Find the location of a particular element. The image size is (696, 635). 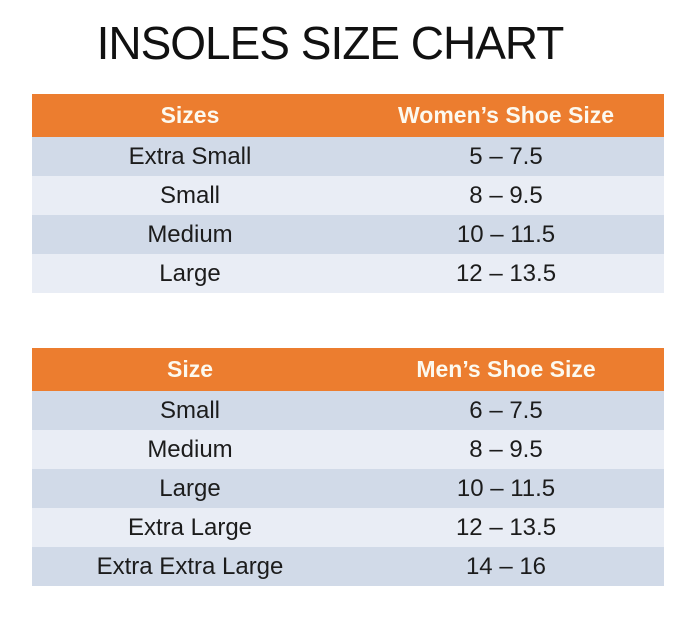

mens-header-size: Size is located at coordinates (190, 369).